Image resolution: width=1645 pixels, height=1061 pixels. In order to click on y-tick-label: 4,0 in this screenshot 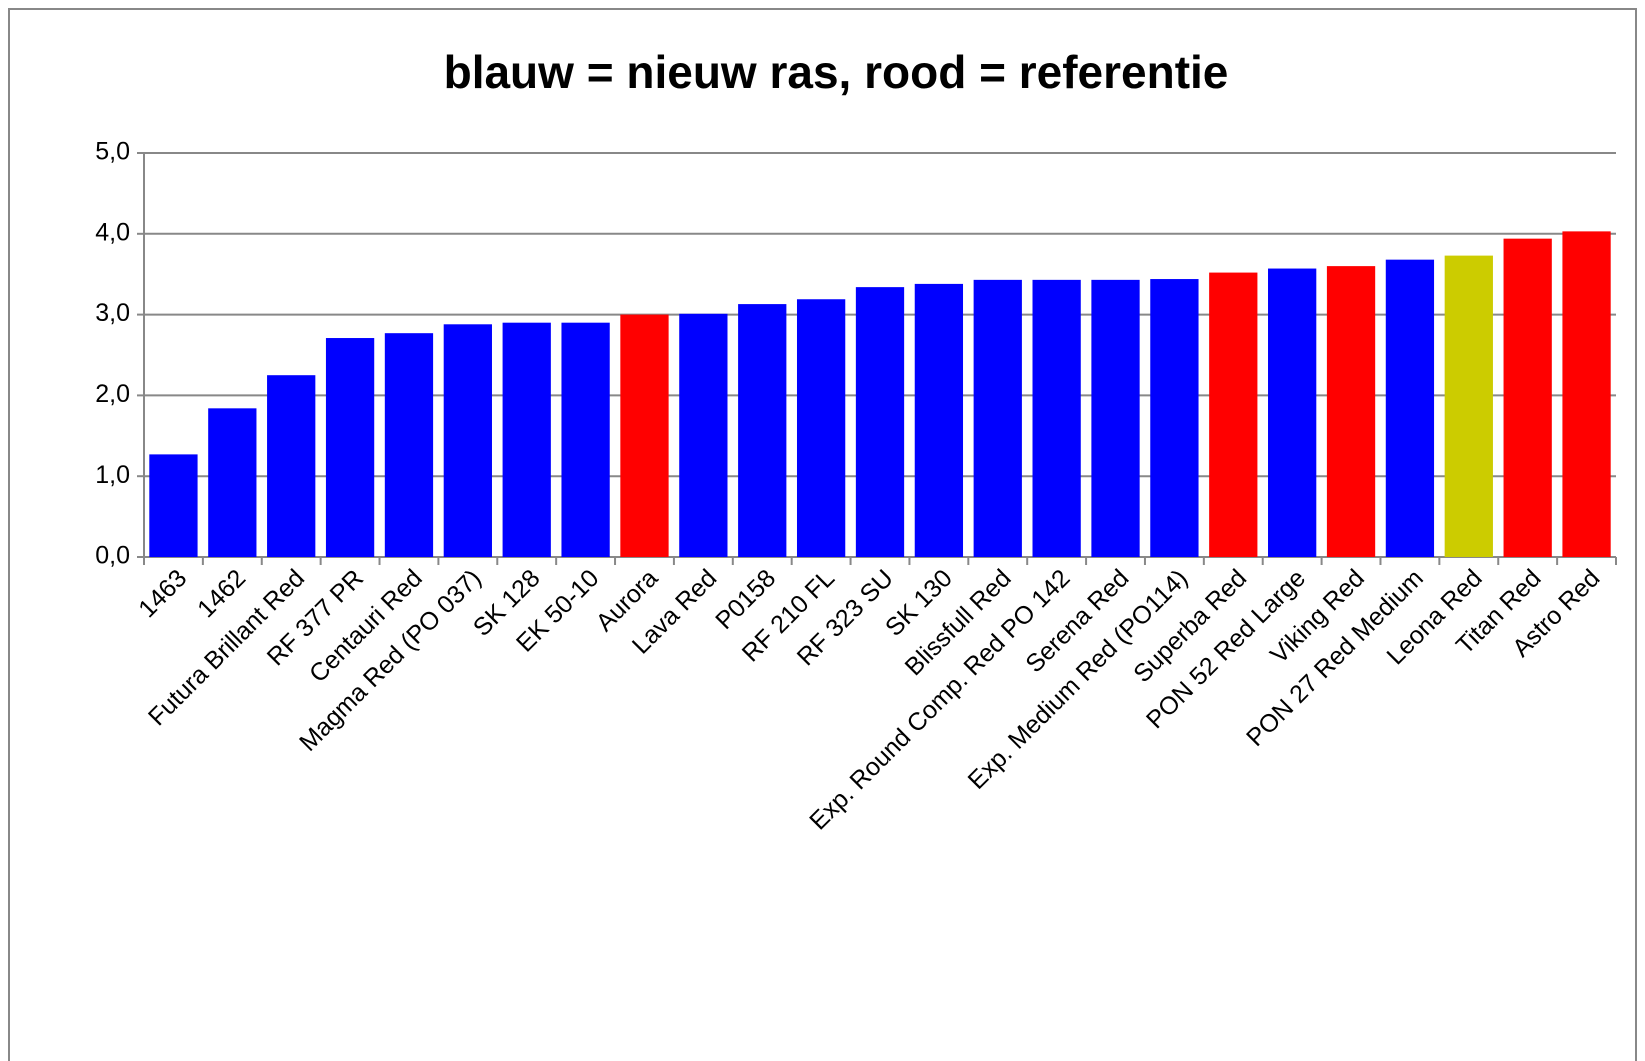, I will do `click(112, 232)`.